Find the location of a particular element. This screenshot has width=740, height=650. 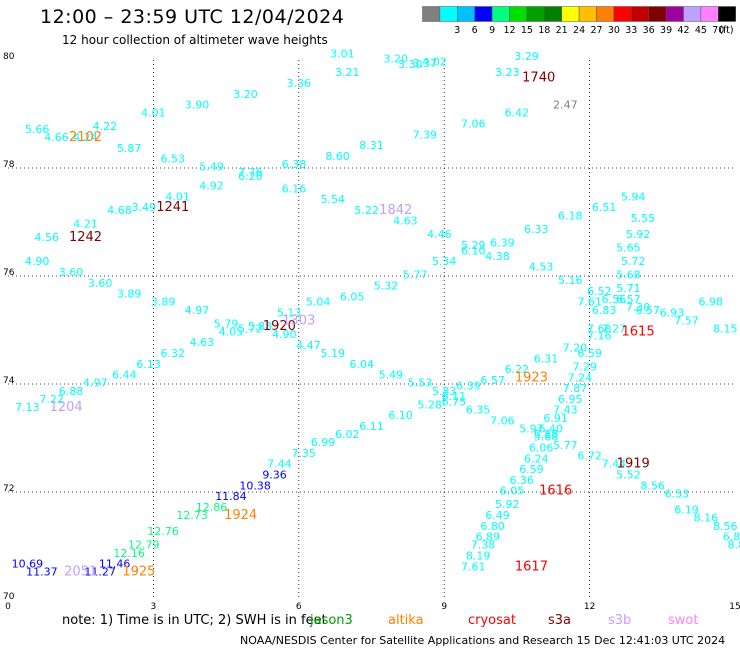

wave-height-value: 4.22 is located at coordinates (105, 126).